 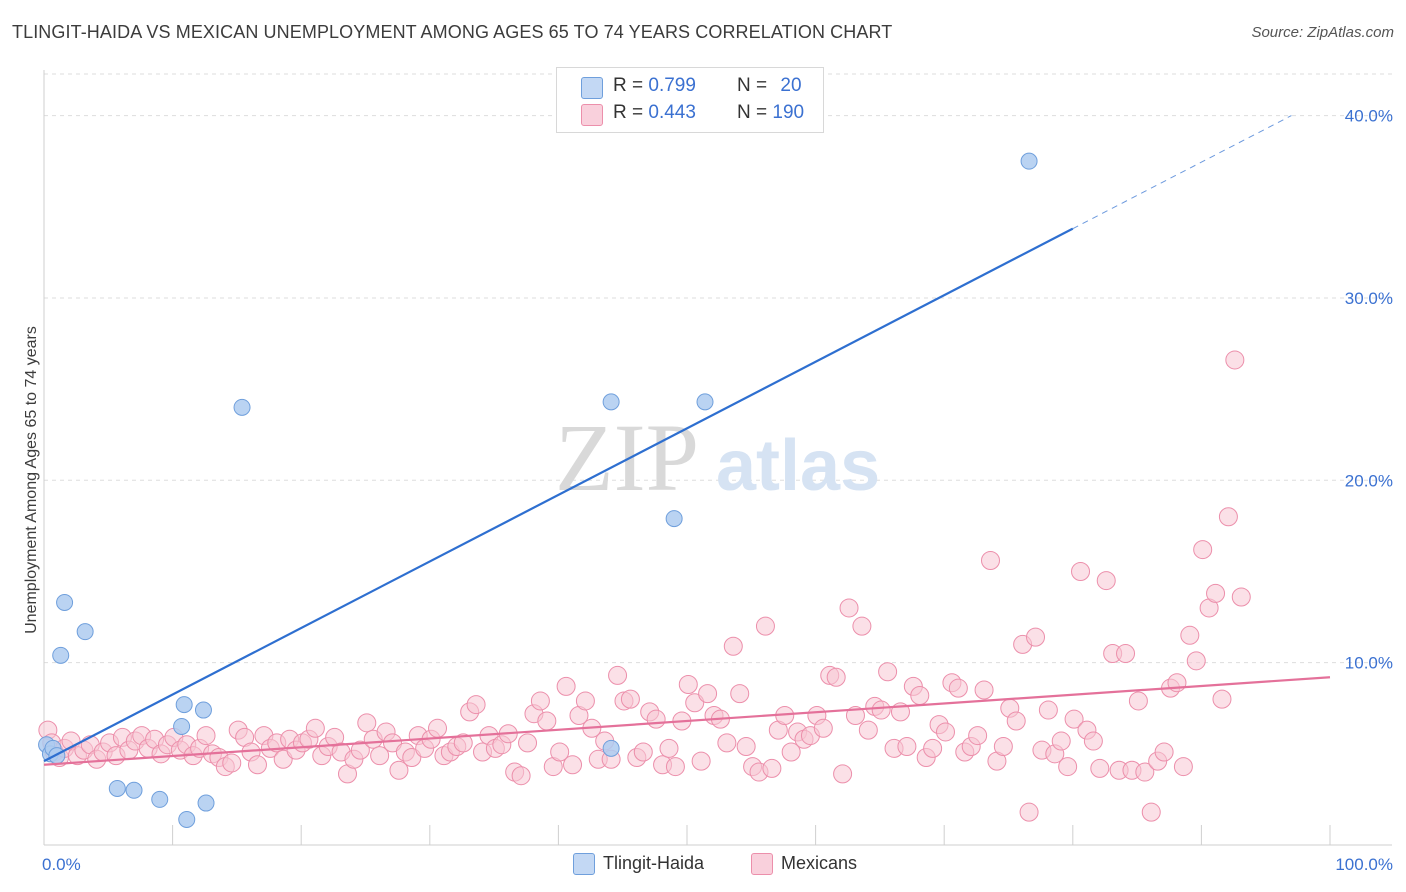 What do you see at coordinates (1369, 298) in the screenshot?
I see `y-tick-label: 30.0%` at bounding box center [1369, 298].